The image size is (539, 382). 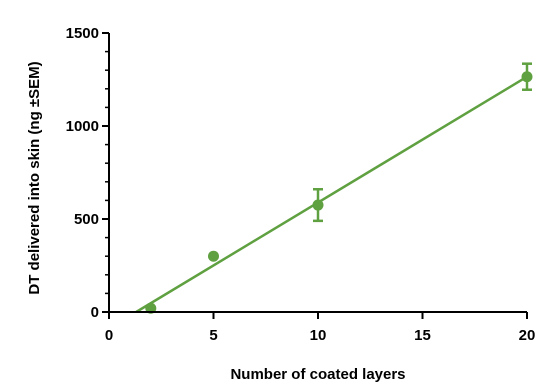 I want to click on y-tick-label: 500, so click(x=86, y=219).